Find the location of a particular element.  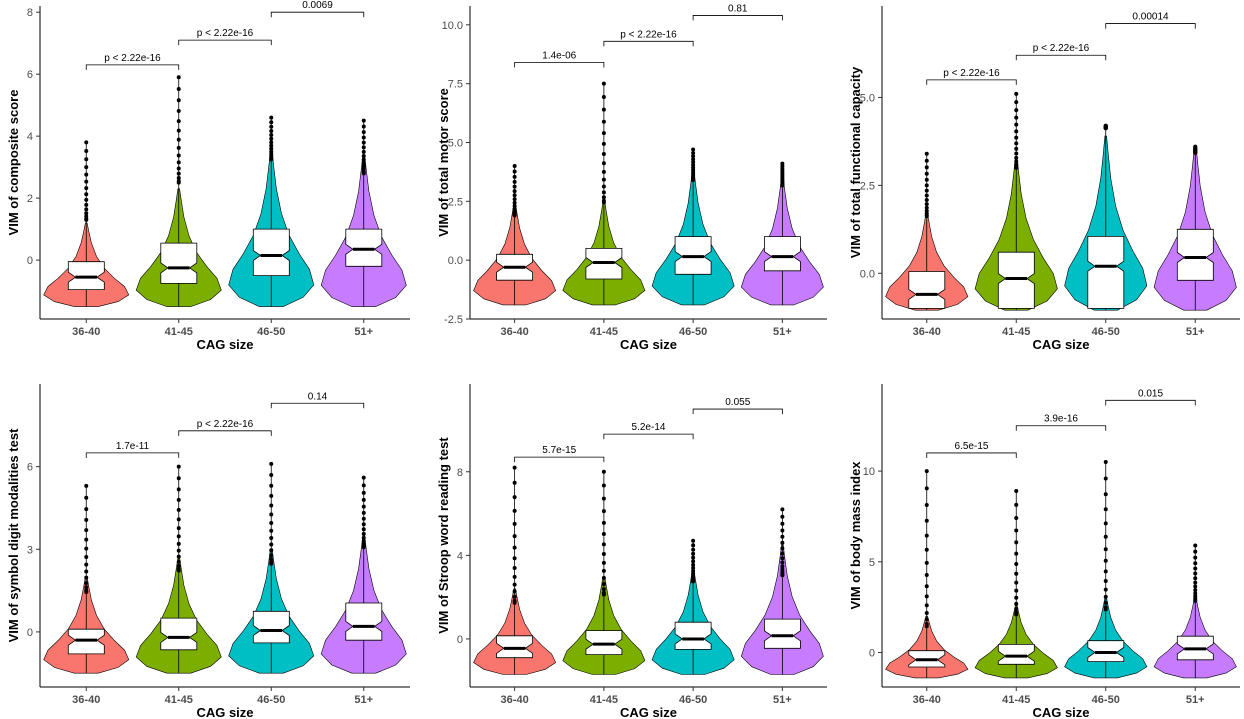

y-axis-title: VIM of composite score is located at coordinates (13, 163).